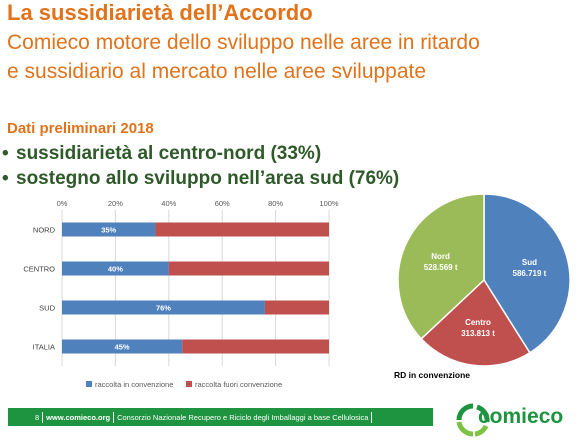 This screenshot has height=445, width=588. Describe the element at coordinates (432, 375) in the screenshot. I see `pie-caption: RD in convenzione` at that location.